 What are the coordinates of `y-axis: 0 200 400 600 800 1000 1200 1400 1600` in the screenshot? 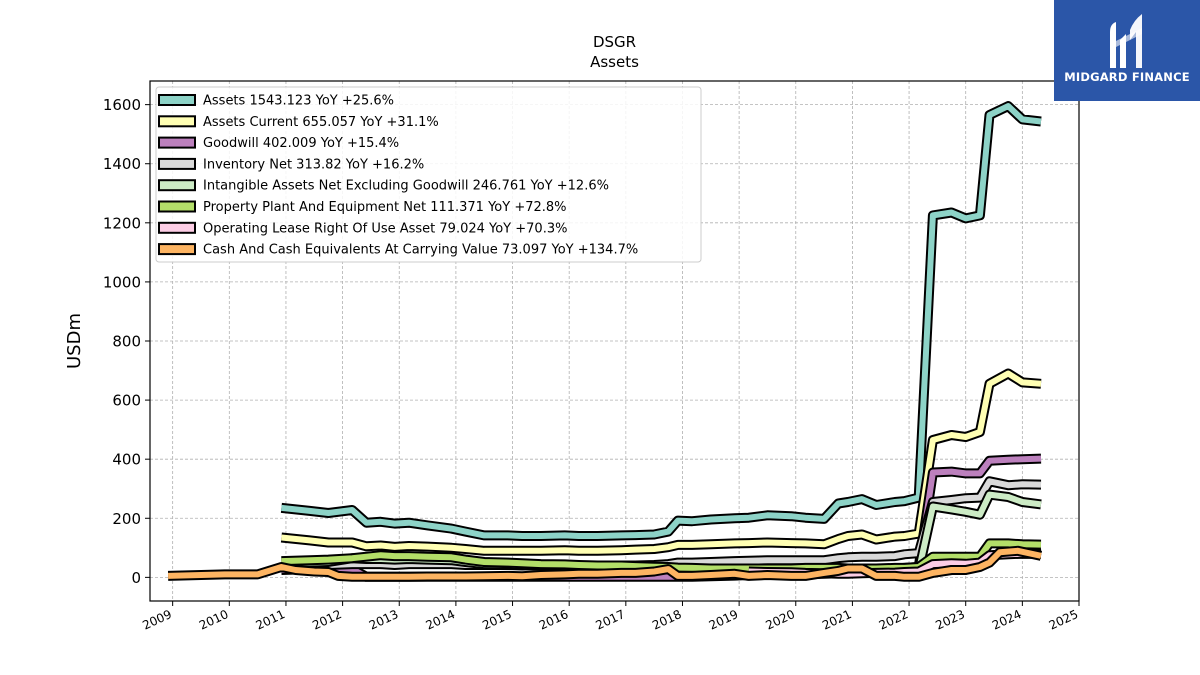 It's located at (126, 341).